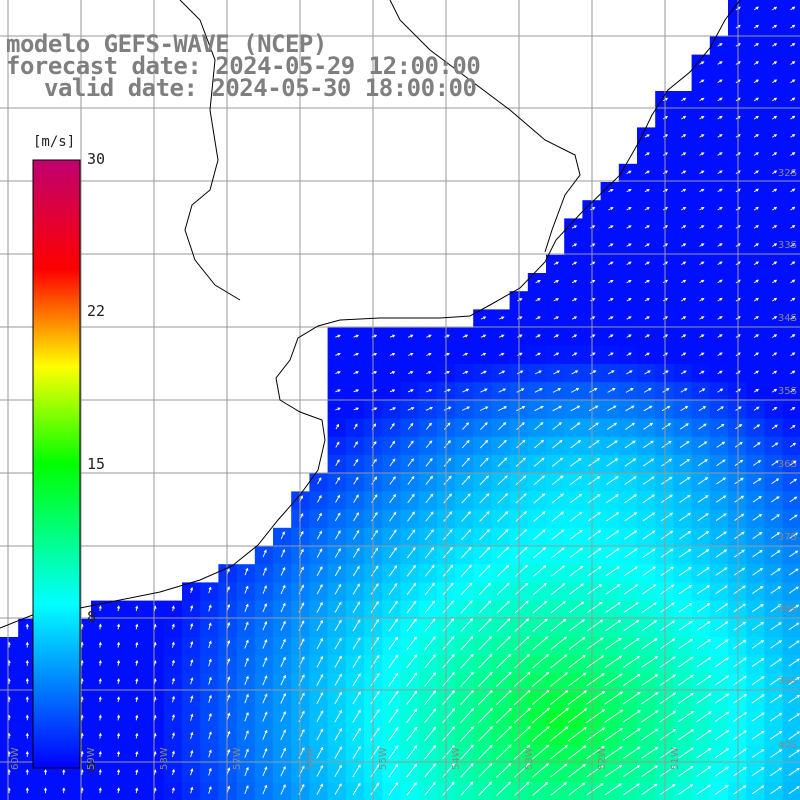 The height and width of the screenshot is (800, 800). What do you see at coordinates (92, 767) in the screenshot?
I see `colorbar-tick: 0` at bounding box center [92, 767].